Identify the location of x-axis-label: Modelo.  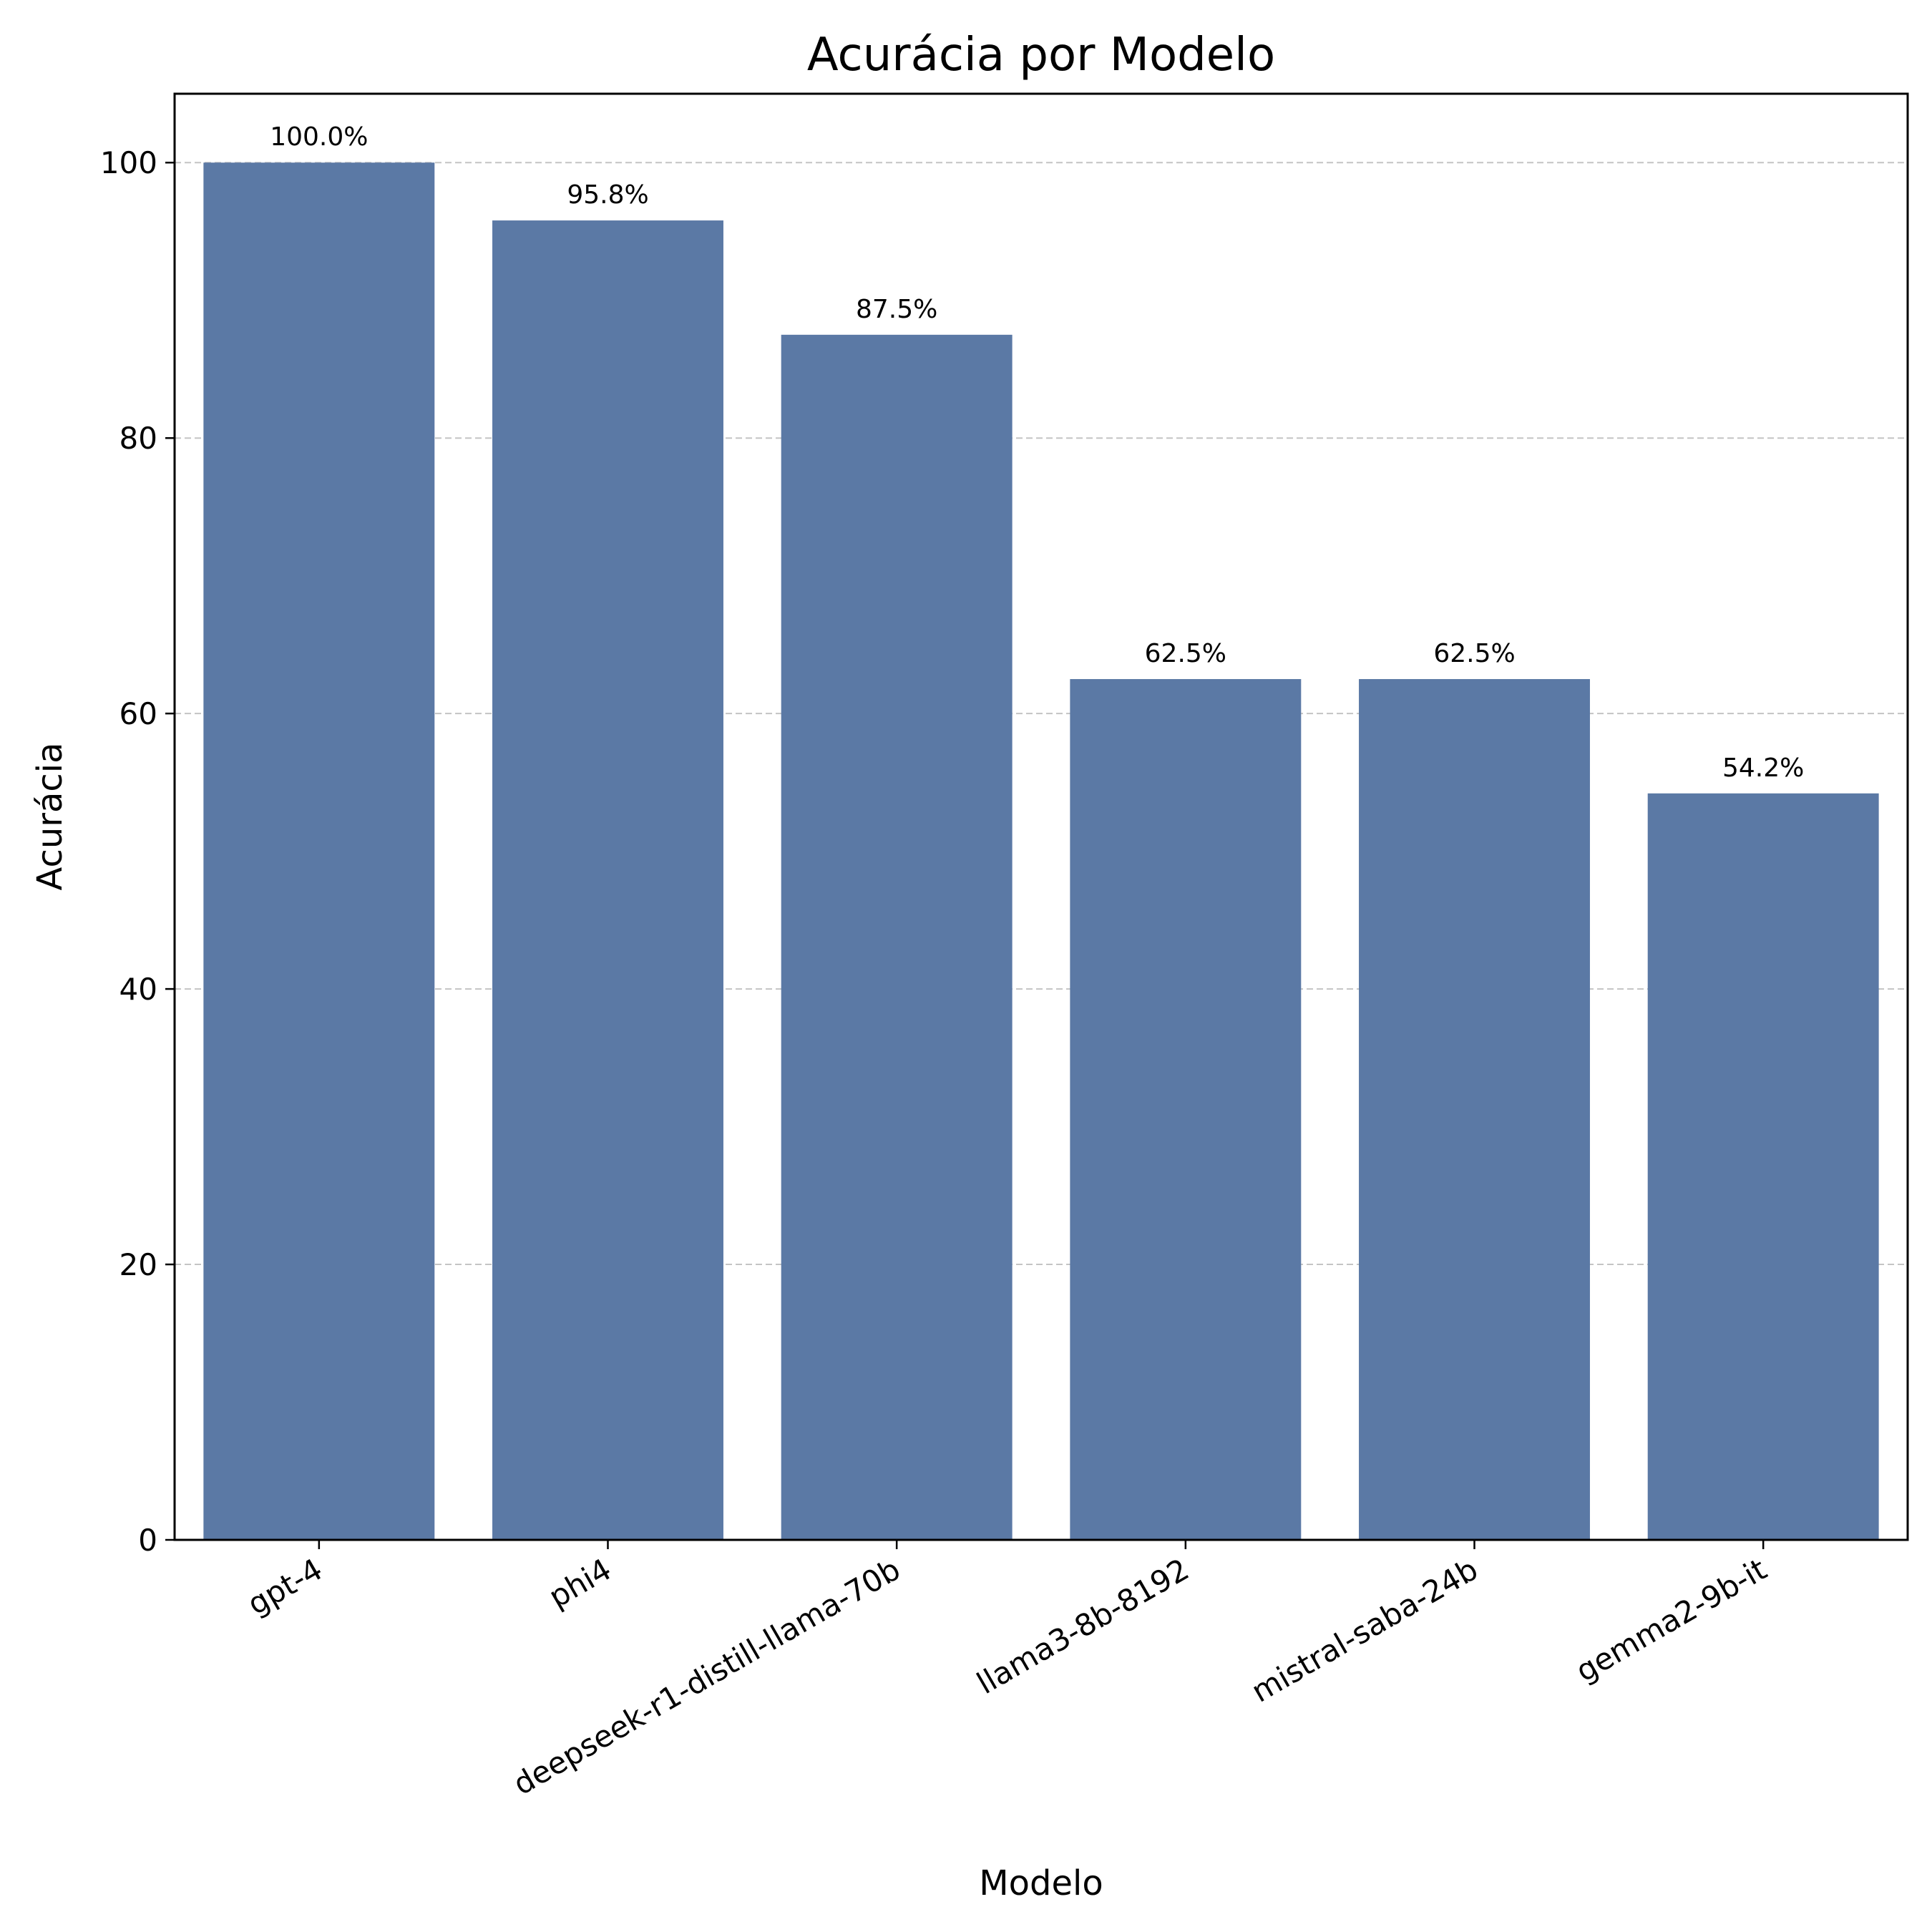
(1041, 1883).